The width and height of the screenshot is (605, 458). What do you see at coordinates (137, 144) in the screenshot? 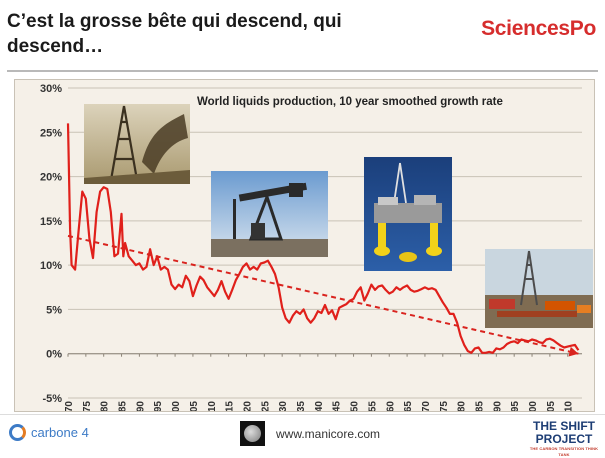
I see `oil-gusher-photo` at bounding box center [137, 144].